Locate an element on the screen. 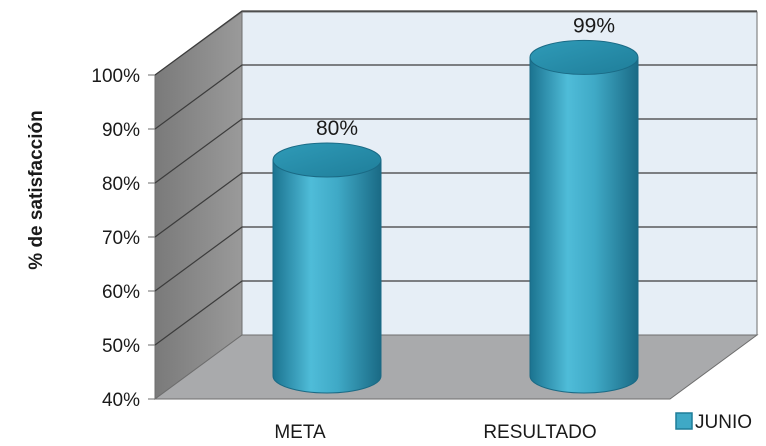  category-label: RESULTADO is located at coordinates (539, 432).